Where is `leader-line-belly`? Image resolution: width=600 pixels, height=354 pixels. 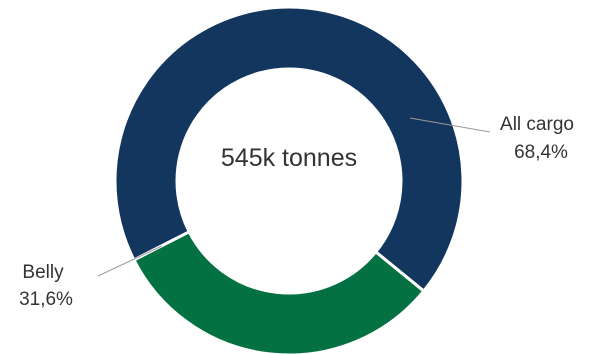
leader-line-belly is located at coordinates (130, 261).